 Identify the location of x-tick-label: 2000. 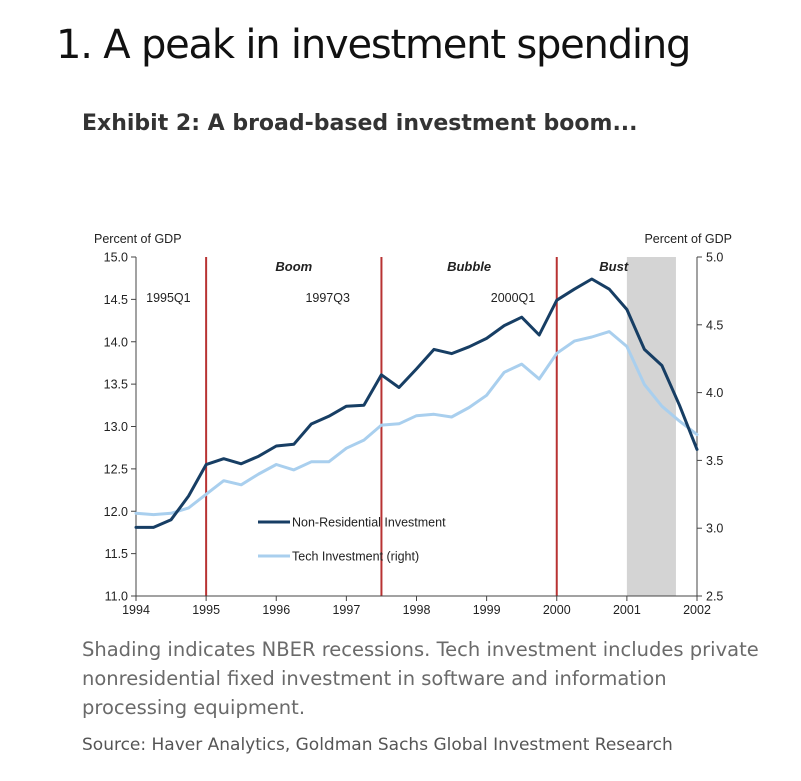
(557, 610).